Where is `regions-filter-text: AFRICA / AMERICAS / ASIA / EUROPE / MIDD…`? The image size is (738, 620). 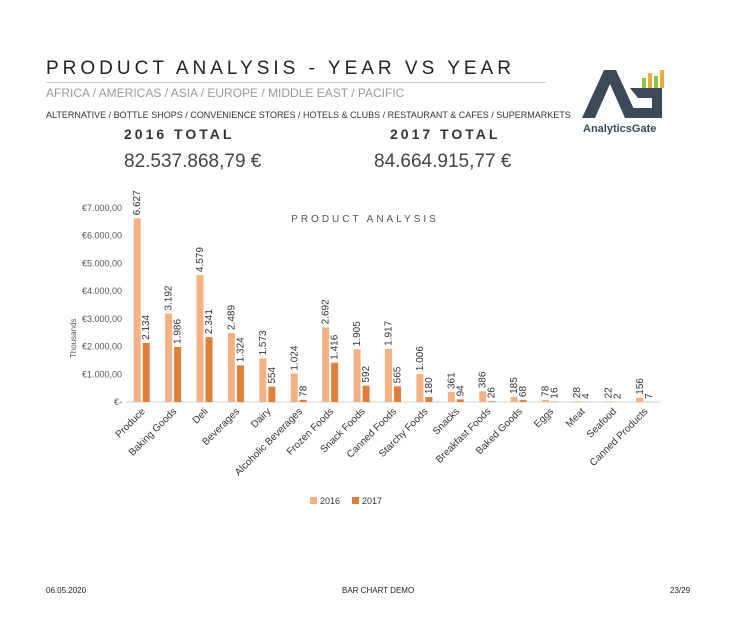
regions-filter-text: AFRICA / AMERICAS / ASIA / EUROPE / MIDD… is located at coordinates (225, 93).